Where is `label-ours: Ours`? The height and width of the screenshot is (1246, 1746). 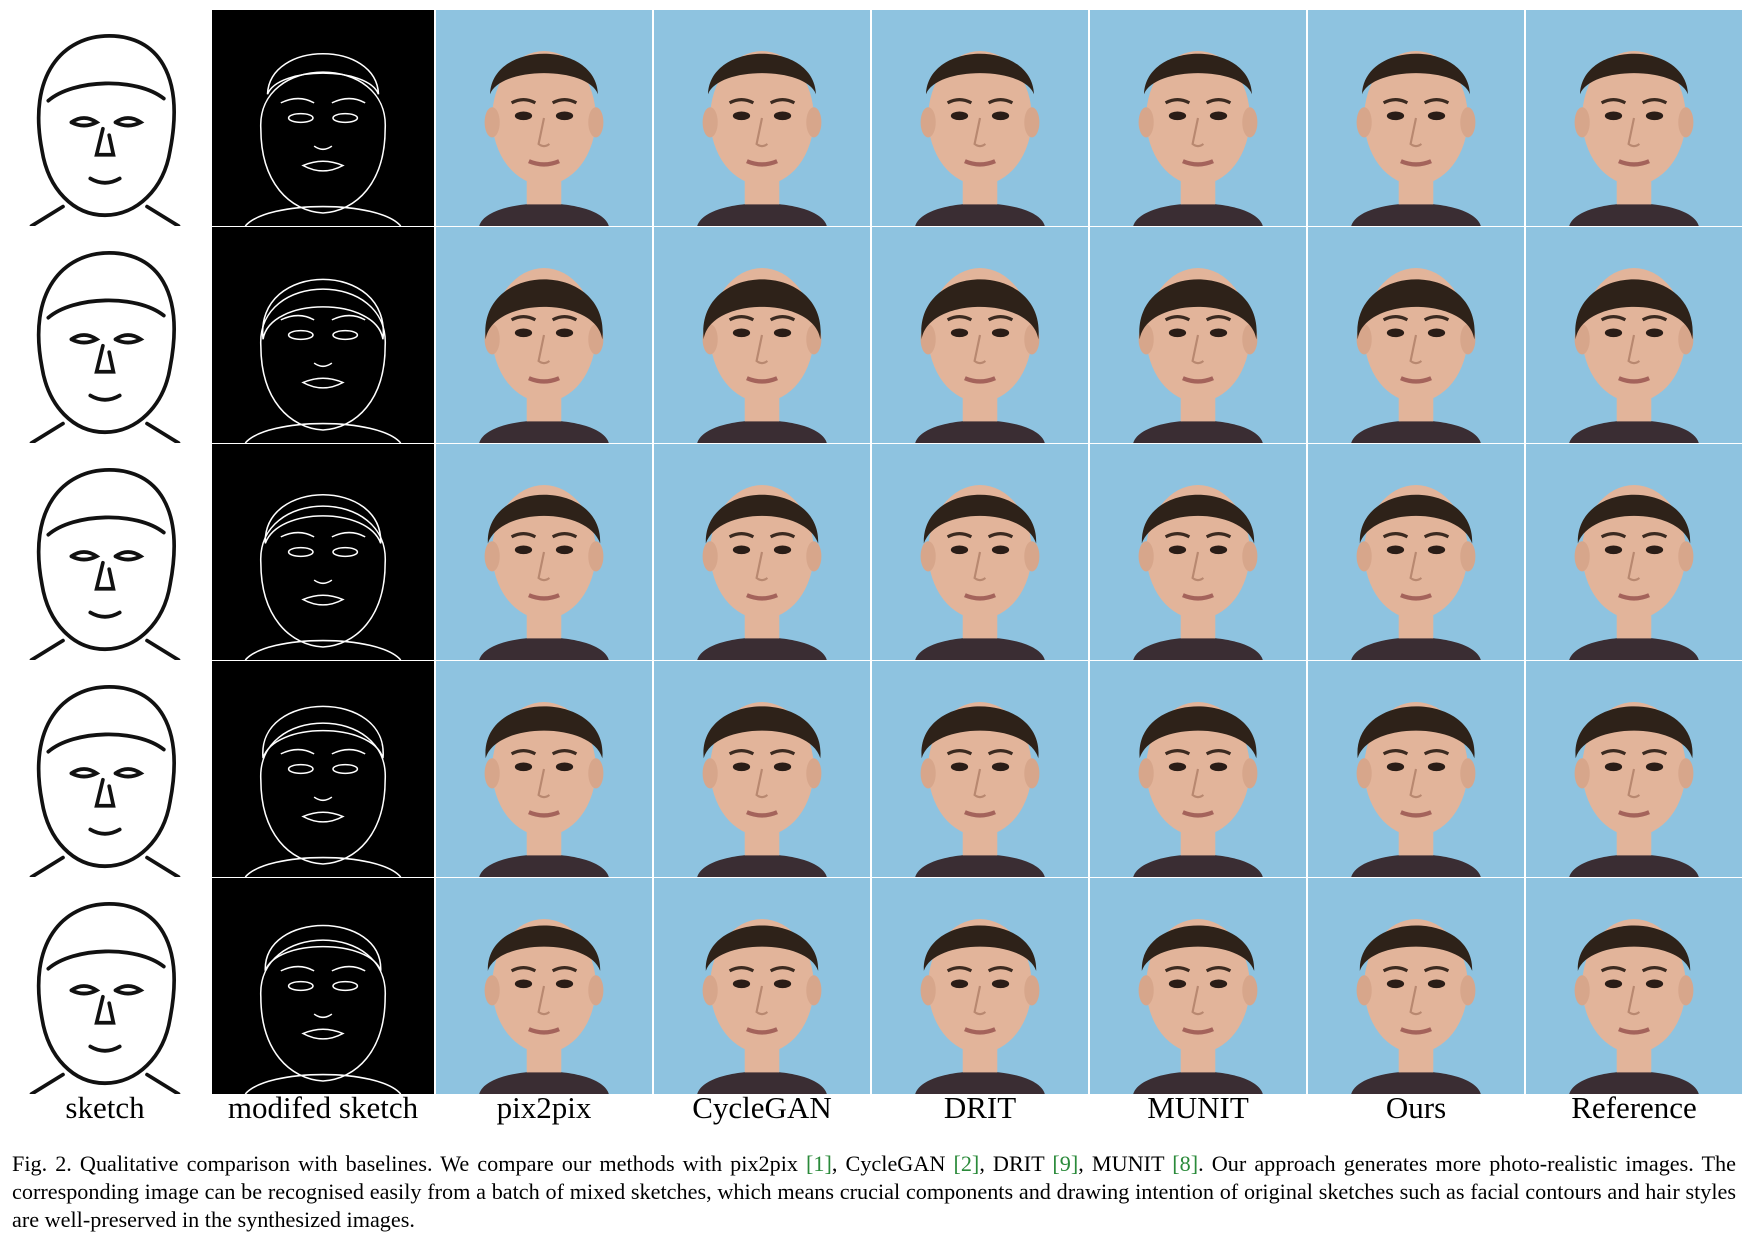 label-ours: Ours is located at coordinates (1416, 1107).